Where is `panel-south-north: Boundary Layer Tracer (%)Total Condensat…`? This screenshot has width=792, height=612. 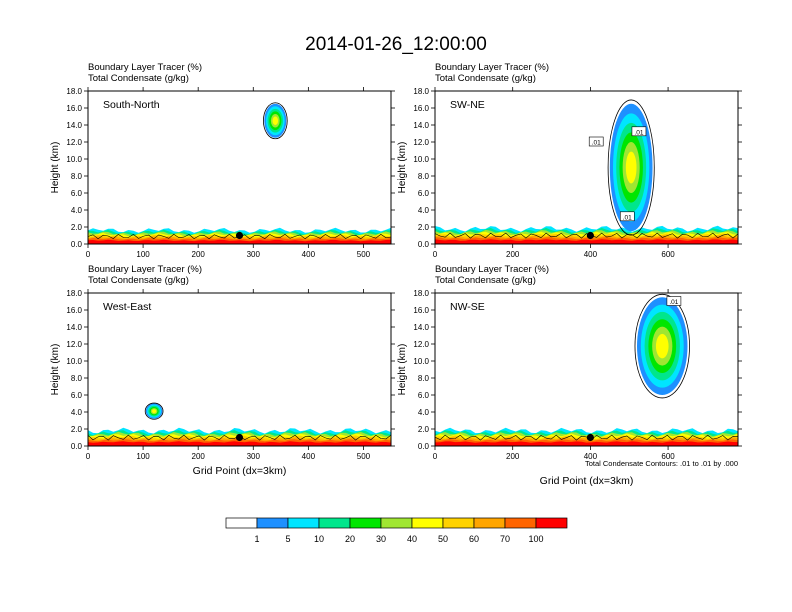 panel-south-north: Boundary Layer Tracer (%)Total Condensat… is located at coordinates (222, 160).